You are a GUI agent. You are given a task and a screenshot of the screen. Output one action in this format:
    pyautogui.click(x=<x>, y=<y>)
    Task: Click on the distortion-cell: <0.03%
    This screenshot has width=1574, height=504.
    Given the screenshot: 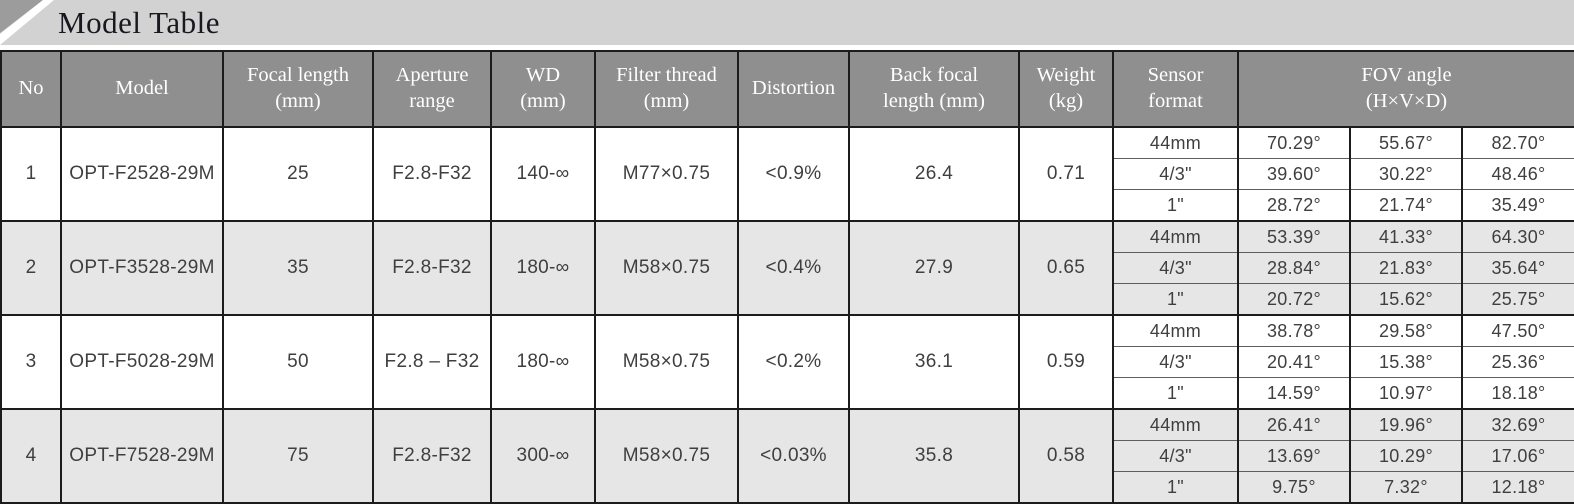 What is the action you would take?
    pyautogui.click(x=793, y=455)
    